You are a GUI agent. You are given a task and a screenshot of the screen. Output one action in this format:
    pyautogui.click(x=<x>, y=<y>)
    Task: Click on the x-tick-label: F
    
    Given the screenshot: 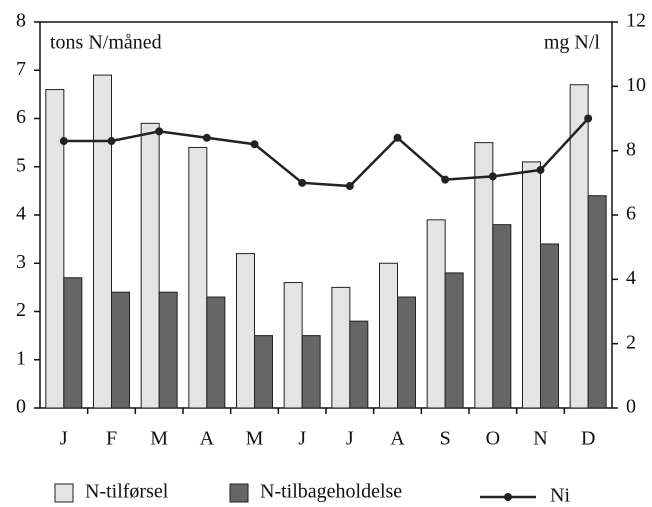 What is the action you would take?
    pyautogui.click(x=111, y=439)
    